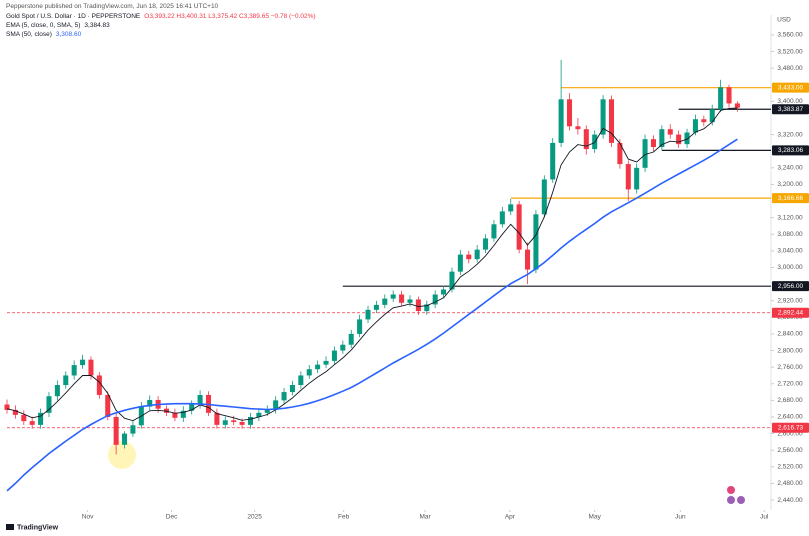  I want to click on price-tag-label: 2,892.44, so click(791, 312).